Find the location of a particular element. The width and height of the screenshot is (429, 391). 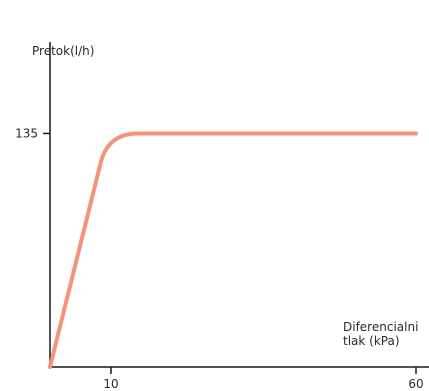

x-tick-label-10: 10 is located at coordinates (110, 384).